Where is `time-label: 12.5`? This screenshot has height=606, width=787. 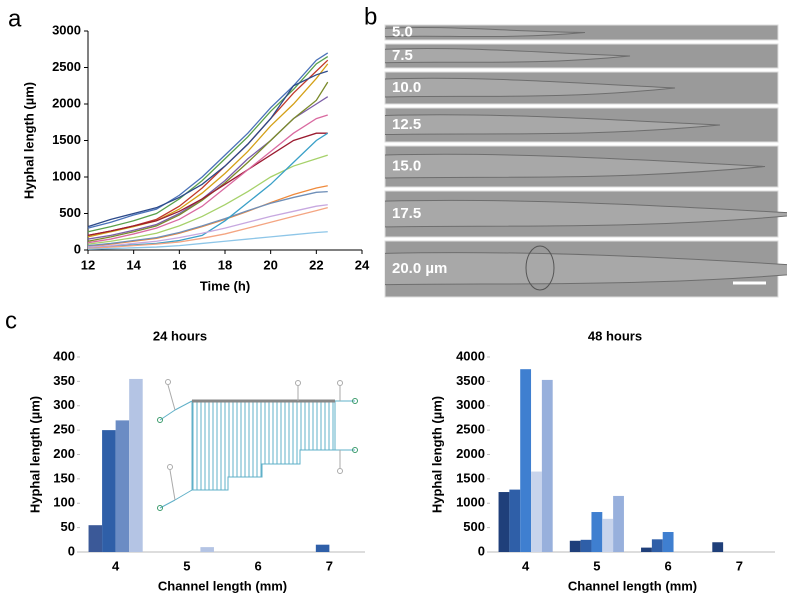 time-label: 12.5 is located at coordinates (406, 124).